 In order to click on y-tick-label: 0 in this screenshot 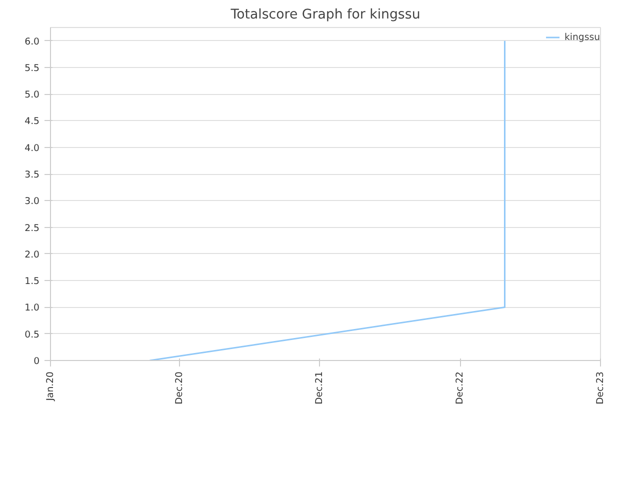, I will do `click(37, 361)`.